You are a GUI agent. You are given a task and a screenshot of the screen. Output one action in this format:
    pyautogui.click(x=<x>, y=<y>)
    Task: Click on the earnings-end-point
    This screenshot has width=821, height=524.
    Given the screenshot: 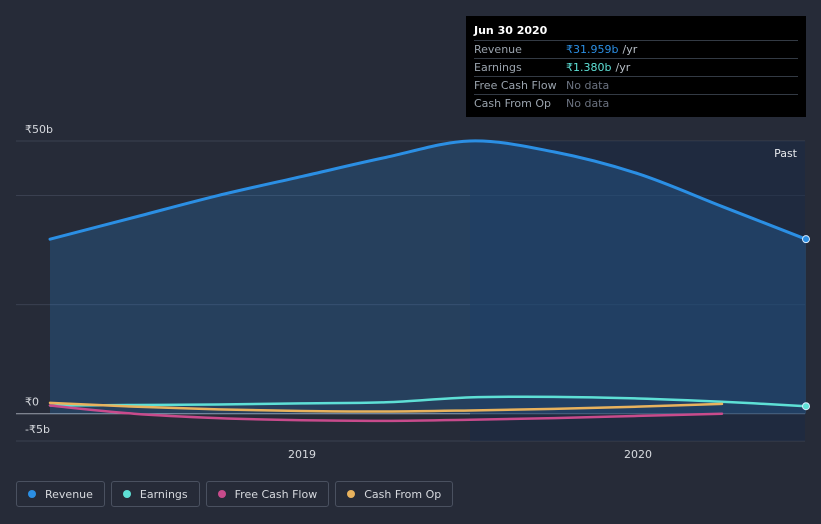 What is the action you would take?
    pyautogui.click(x=806, y=406)
    